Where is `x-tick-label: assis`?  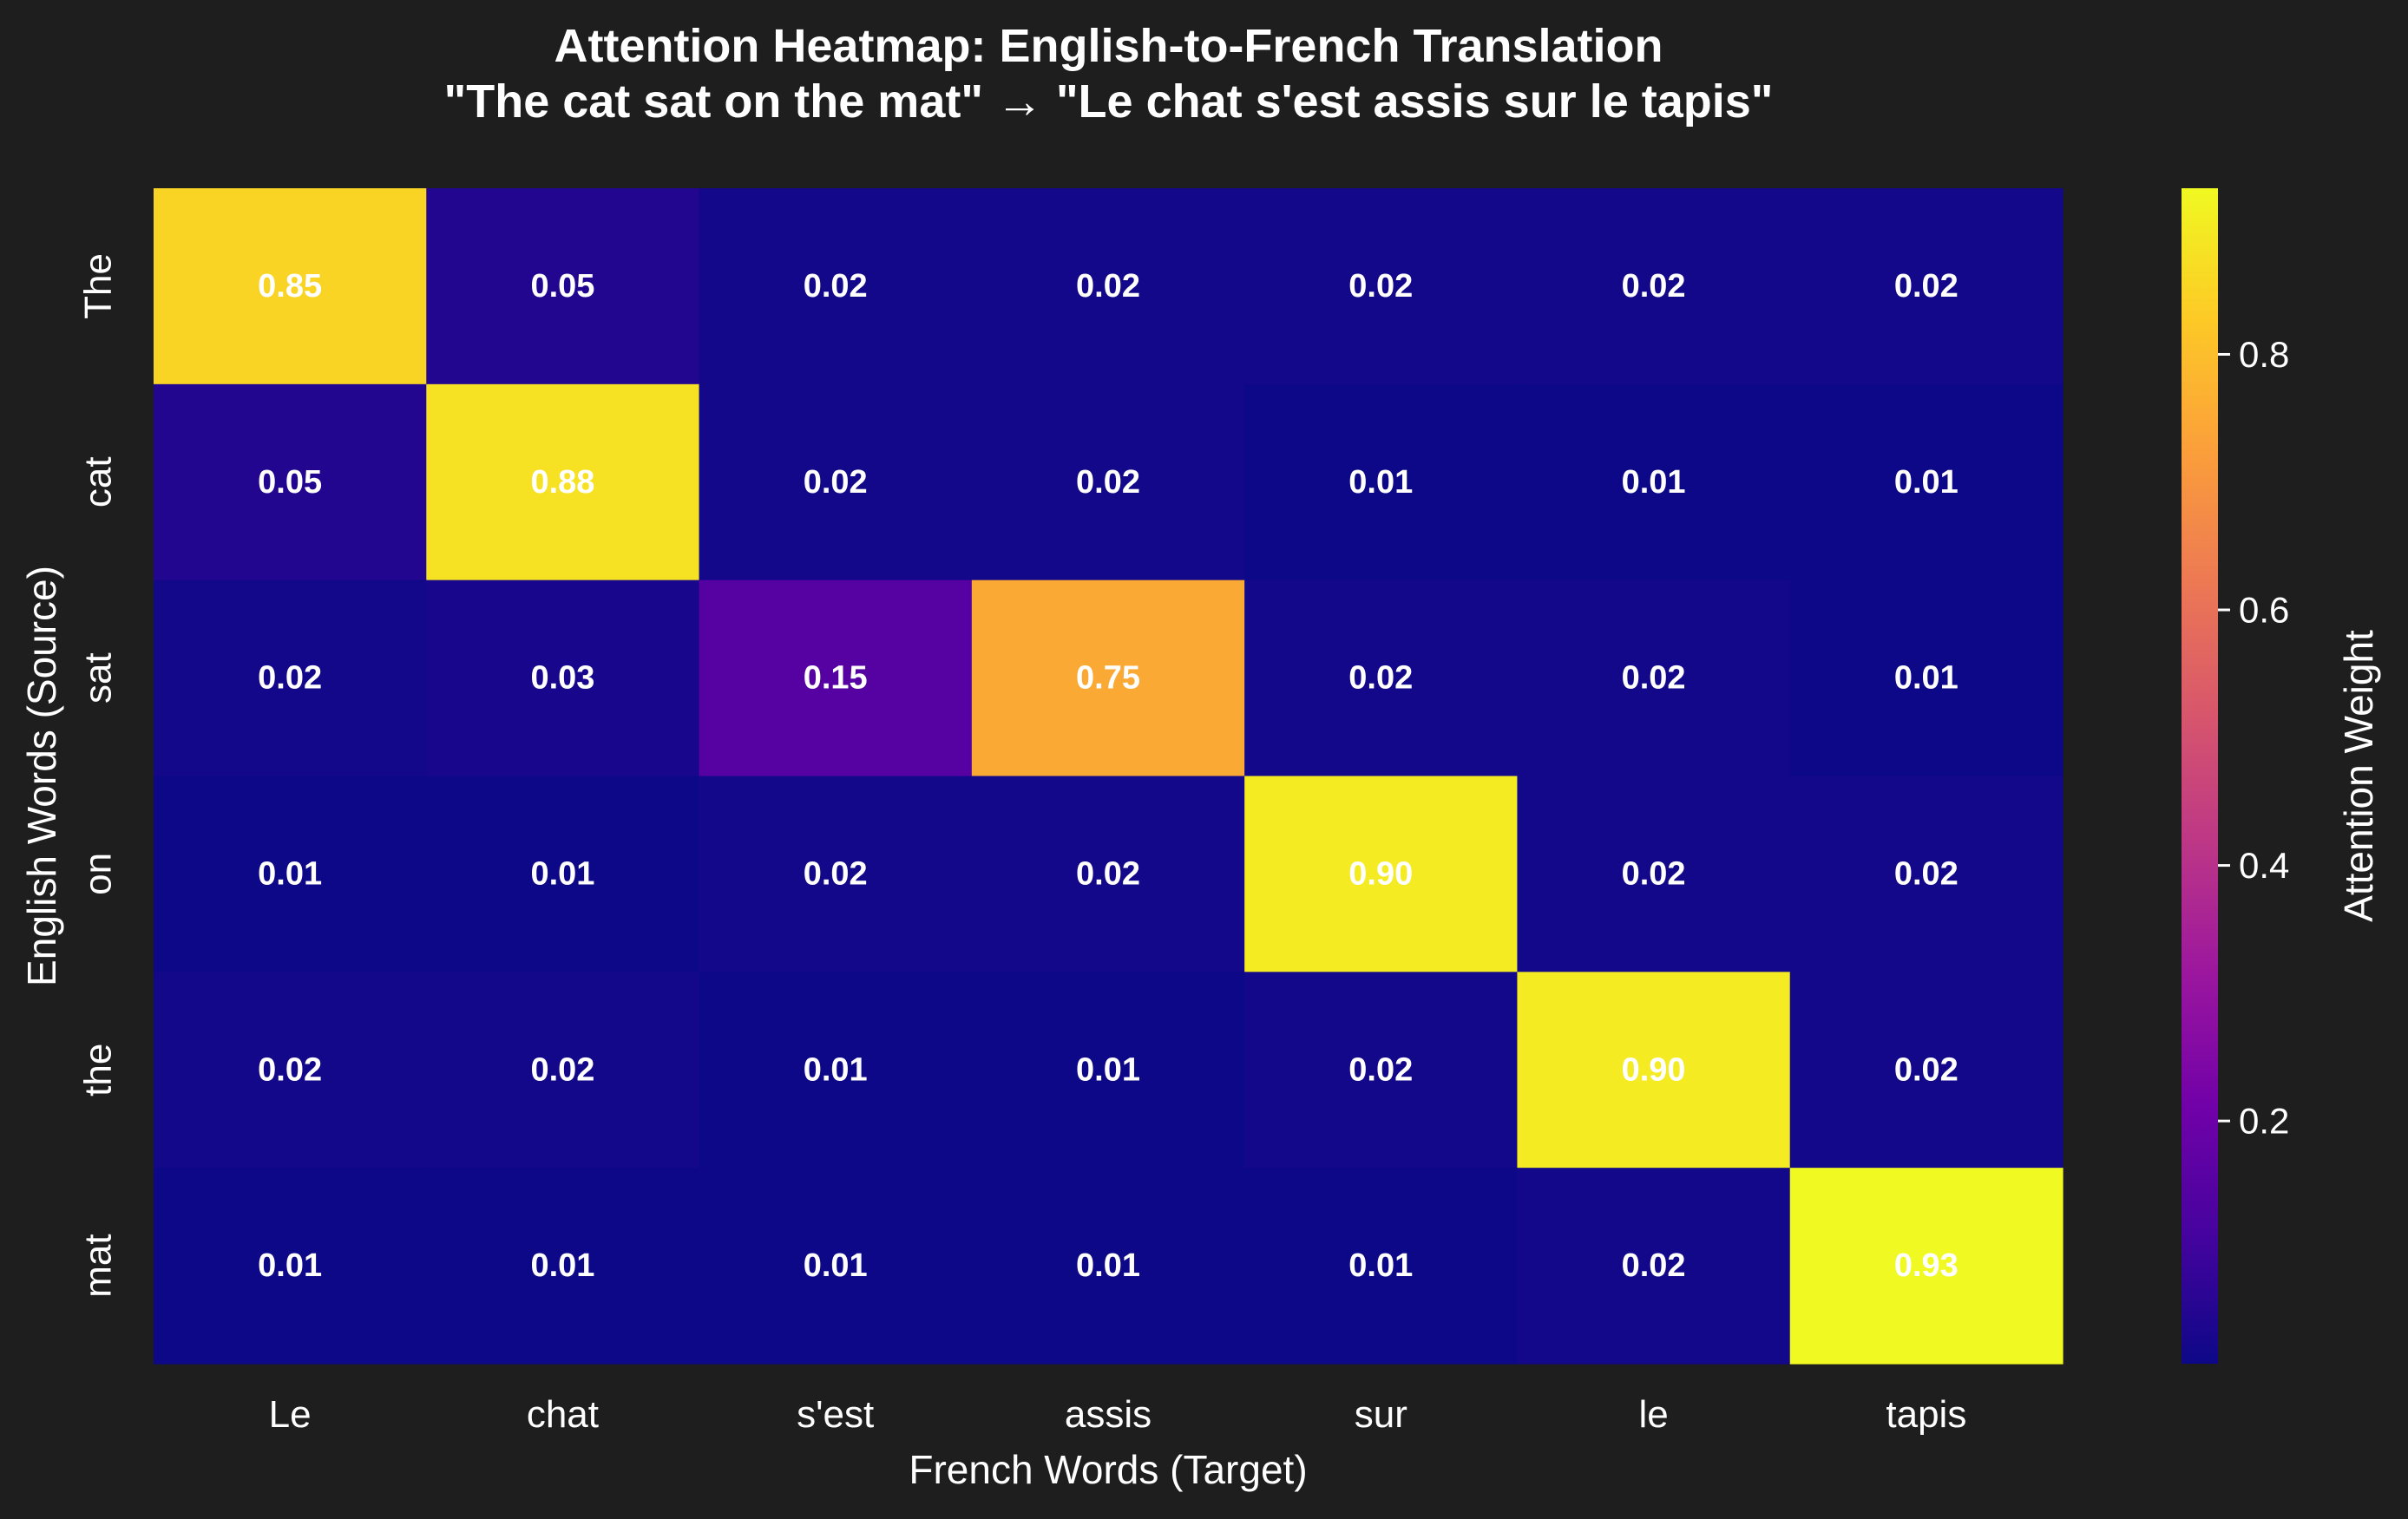
x-tick-label: assis is located at coordinates (1108, 1414).